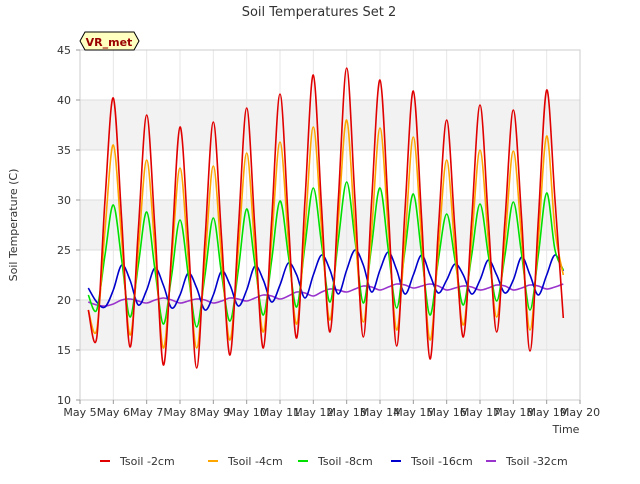 This screenshot has height=484, width=640. What do you see at coordinates (441, 461) in the screenshot?
I see `legend-label: Tsoil -16cm` at bounding box center [441, 461].